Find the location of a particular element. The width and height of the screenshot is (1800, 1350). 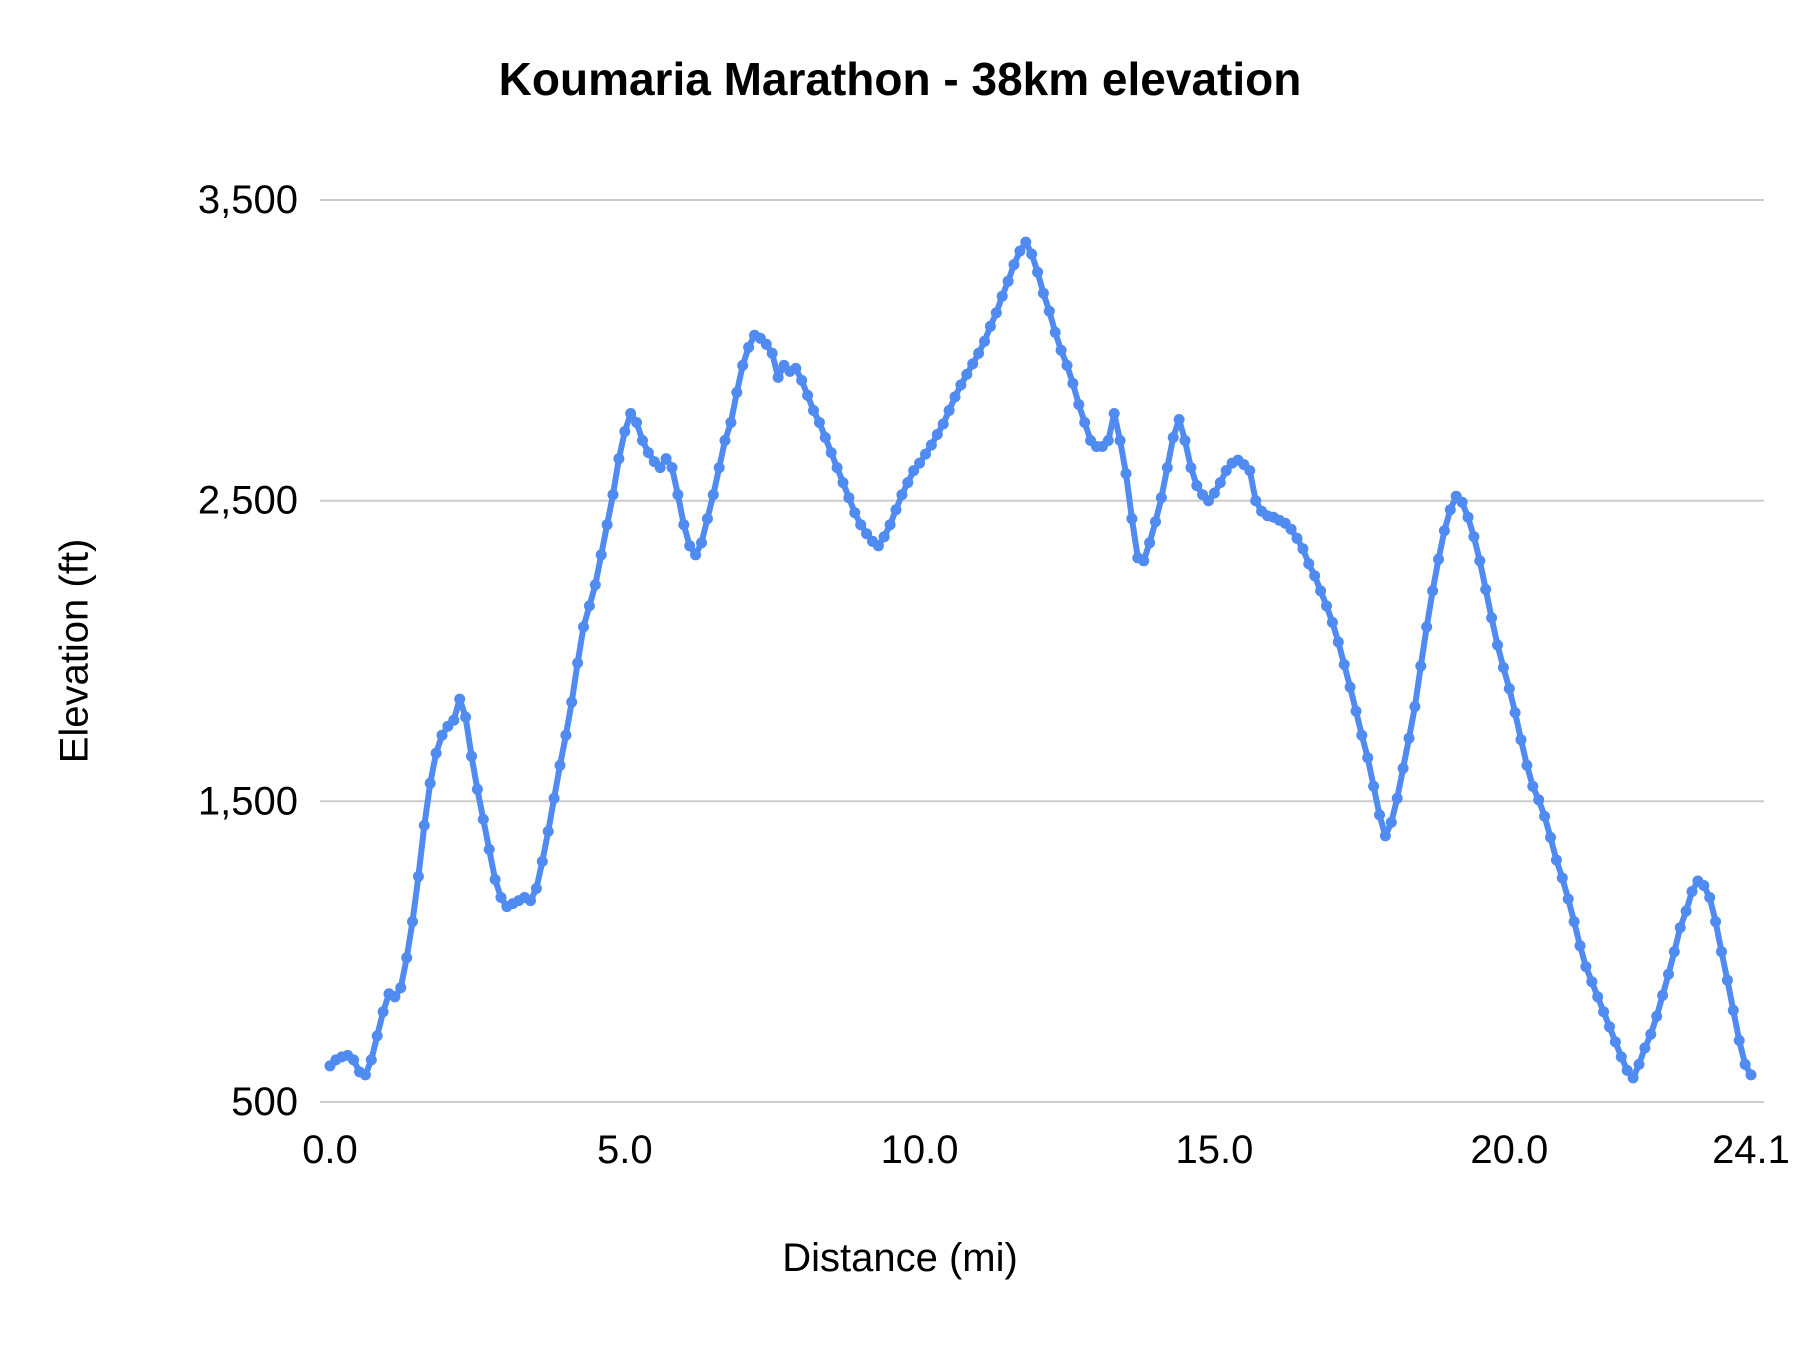

x-tick-label: 10.0 is located at coordinates (920, 1150).